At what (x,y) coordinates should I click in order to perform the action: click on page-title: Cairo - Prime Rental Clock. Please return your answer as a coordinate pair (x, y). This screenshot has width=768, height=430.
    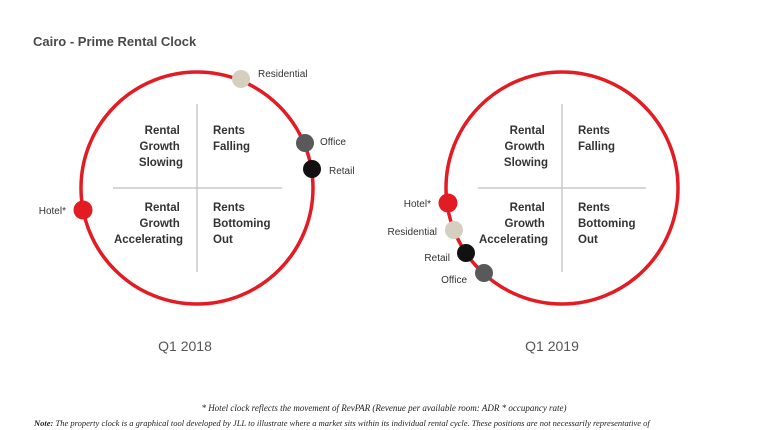
    Looking at the image, I should click on (115, 41).